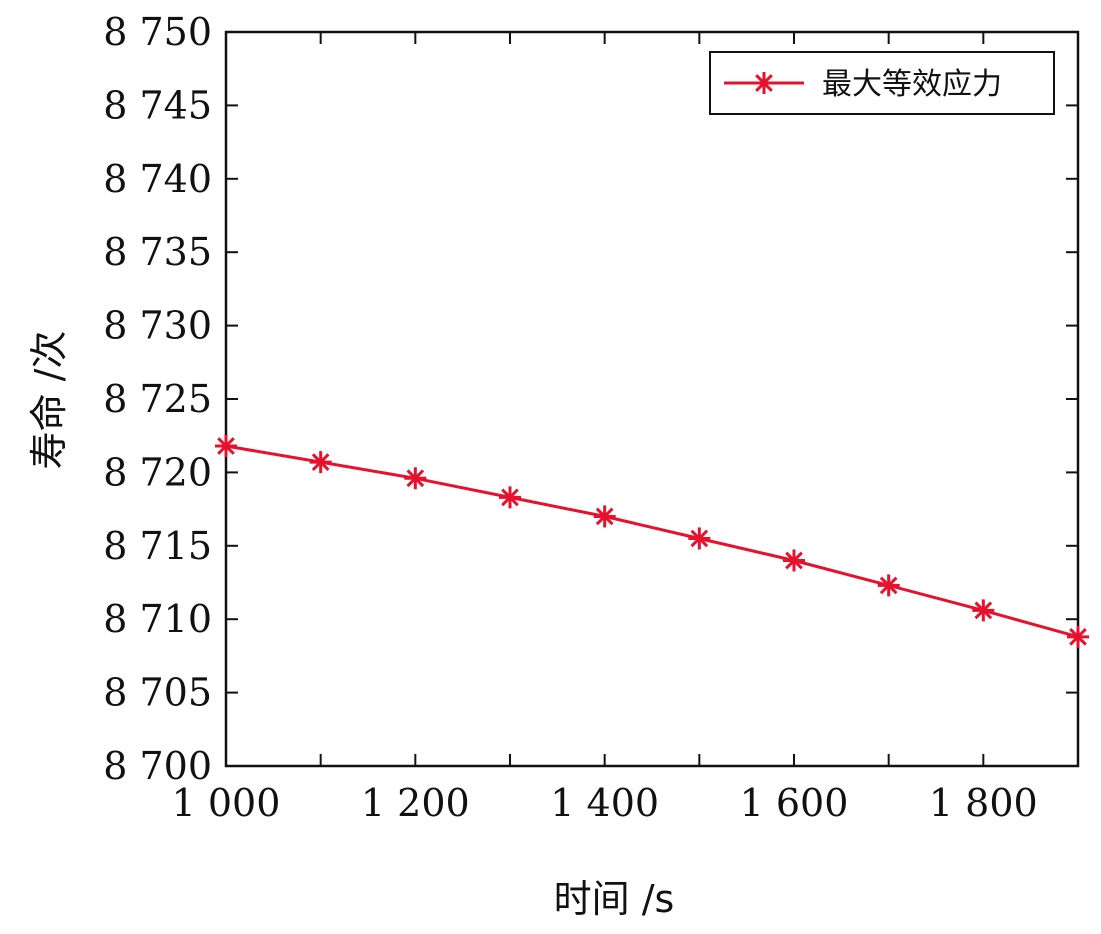 The height and width of the screenshot is (934, 1101). Describe the element at coordinates (604, 803) in the screenshot. I see `x-tick-label: 1 400` at that location.